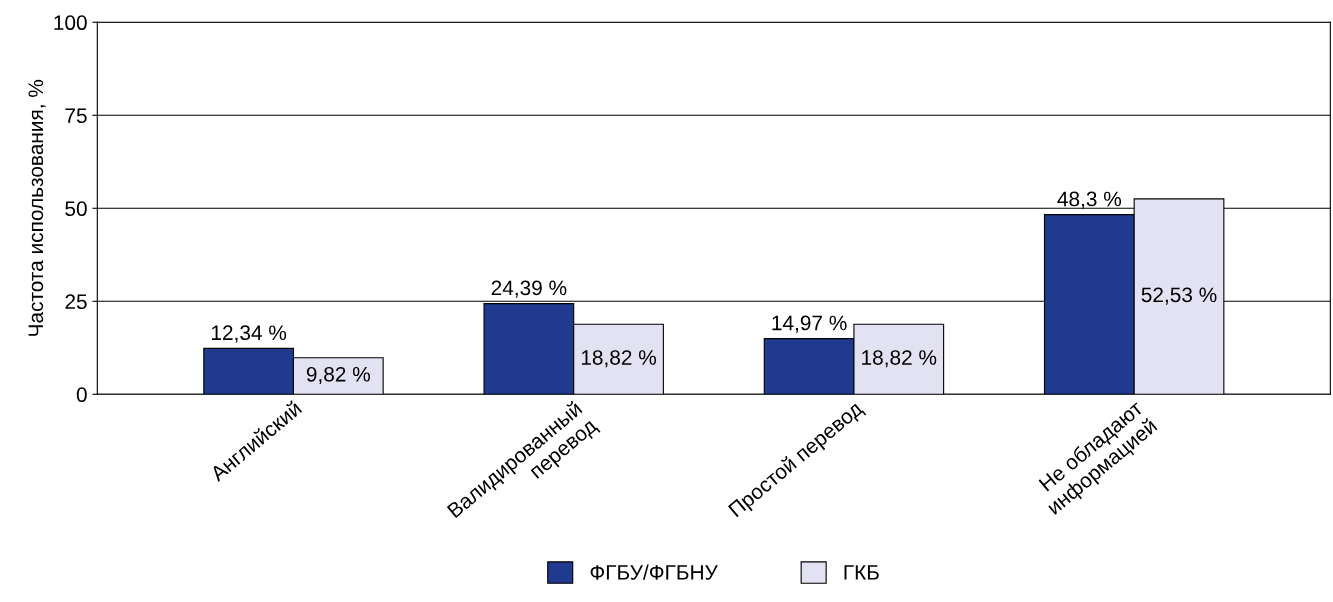 Image resolution: width=1333 pixels, height=602 pixels. What do you see at coordinates (76, 209) in the screenshot?
I see `y-tick-label: 50` at bounding box center [76, 209].